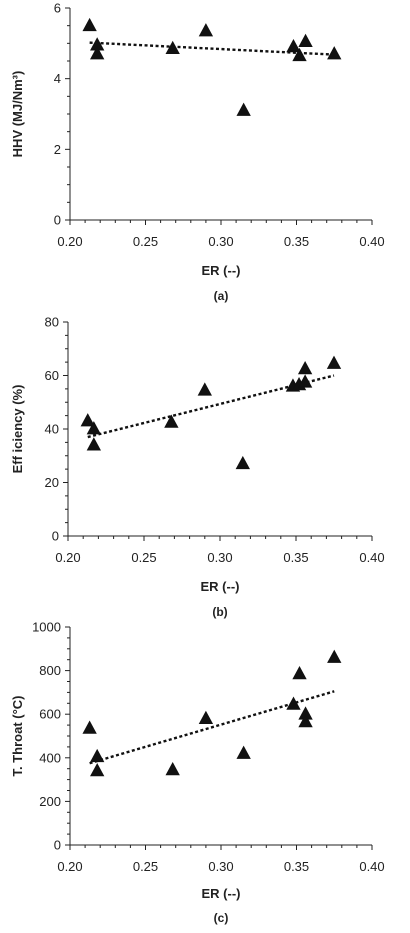 This screenshot has height=933, width=410. What do you see at coordinates (17, 114) in the screenshot?
I see `y-axis-title: HHV (MJ/Nm³)` at bounding box center [17, 114].